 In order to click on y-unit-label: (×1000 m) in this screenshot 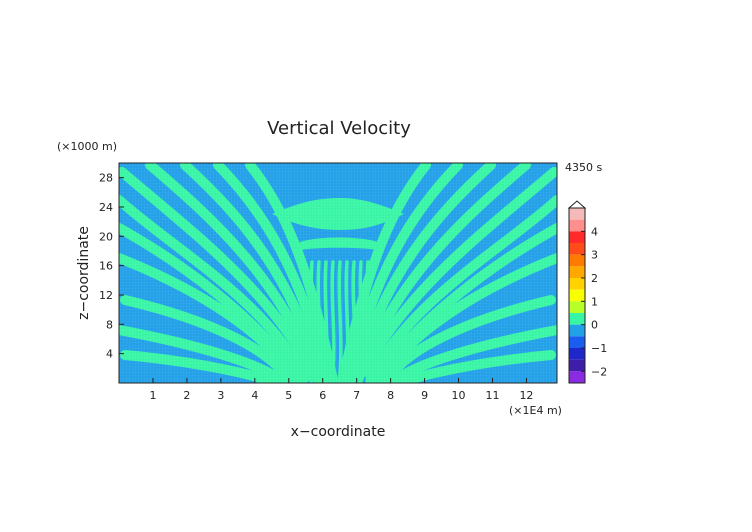, I will do `click(87, 146)`.